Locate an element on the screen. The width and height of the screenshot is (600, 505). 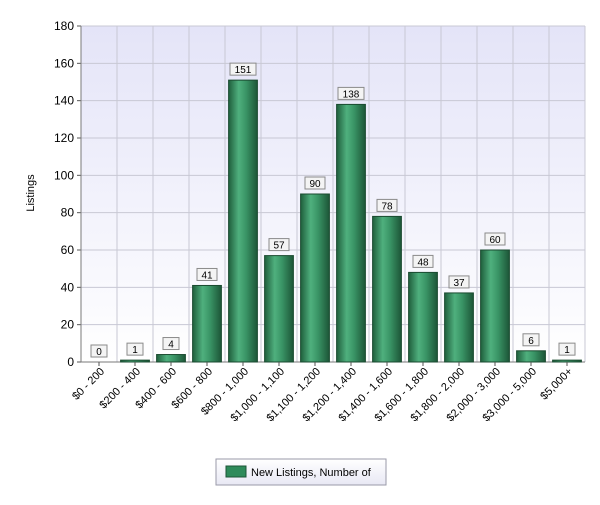
legend-label: New Listings, Number of is located at coordinates (311, 473).